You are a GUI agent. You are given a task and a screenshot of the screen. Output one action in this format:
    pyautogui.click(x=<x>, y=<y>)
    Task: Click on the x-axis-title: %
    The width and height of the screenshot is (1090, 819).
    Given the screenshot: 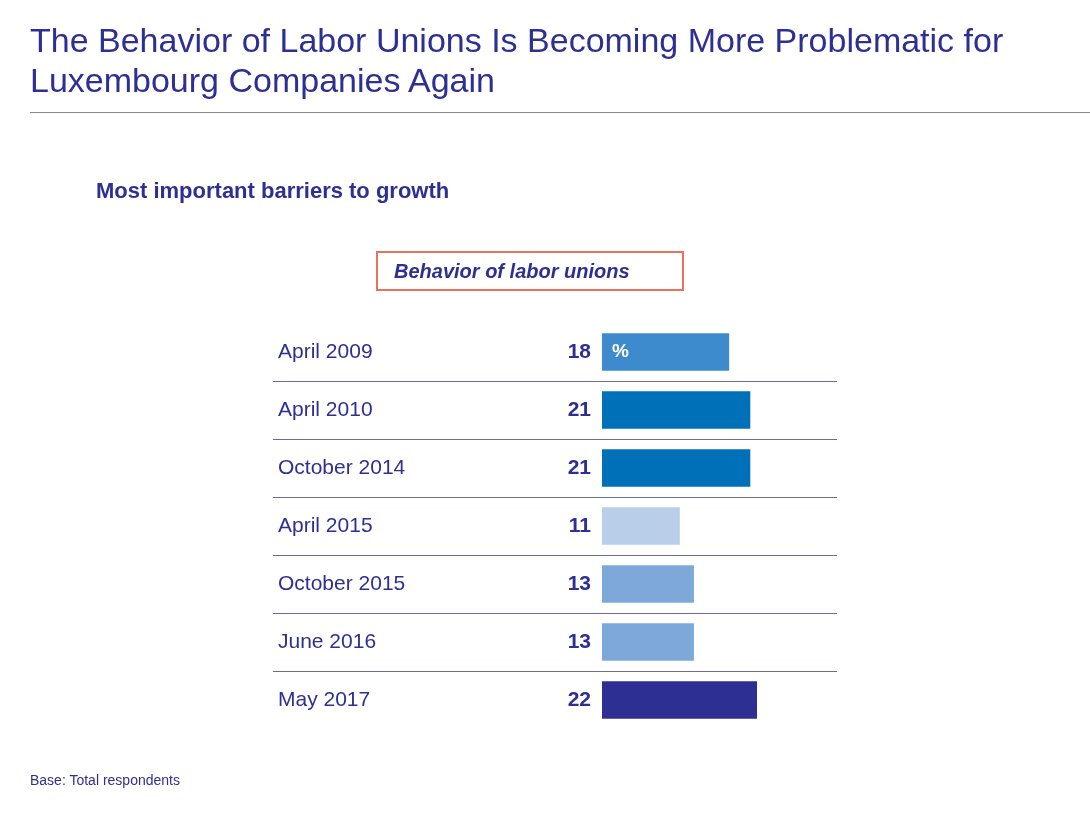 What is the action you would take?
    pyautogui.click(x=620, y=351)
    